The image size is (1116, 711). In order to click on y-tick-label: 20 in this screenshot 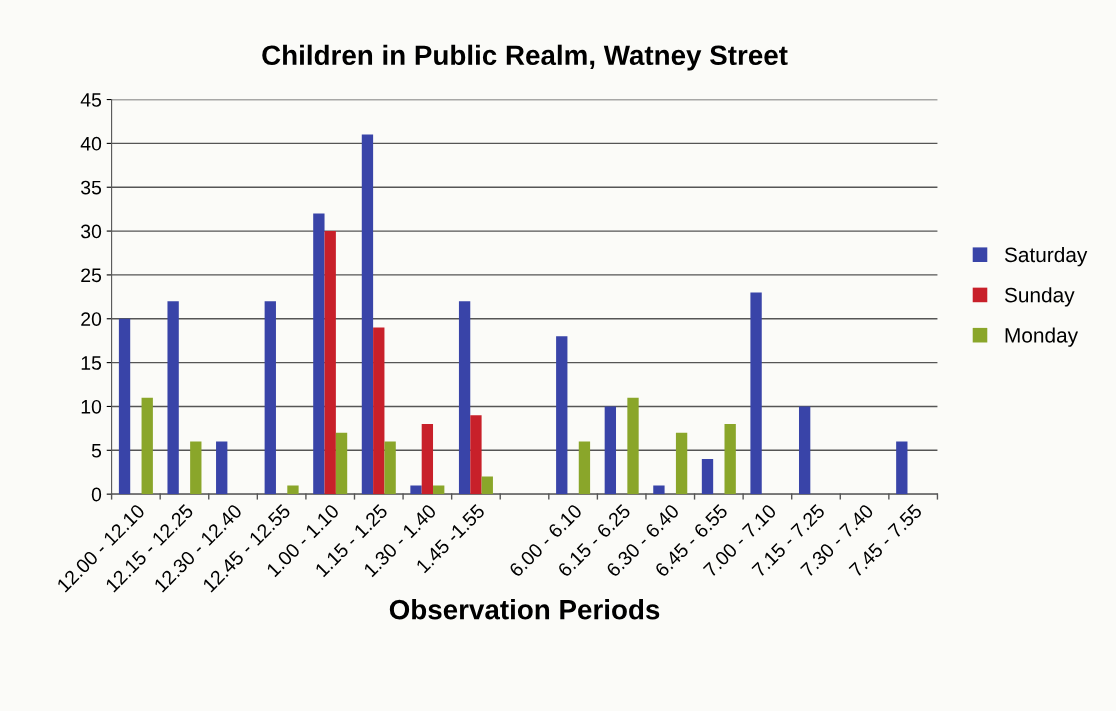, I will do `click(91, 319)`.